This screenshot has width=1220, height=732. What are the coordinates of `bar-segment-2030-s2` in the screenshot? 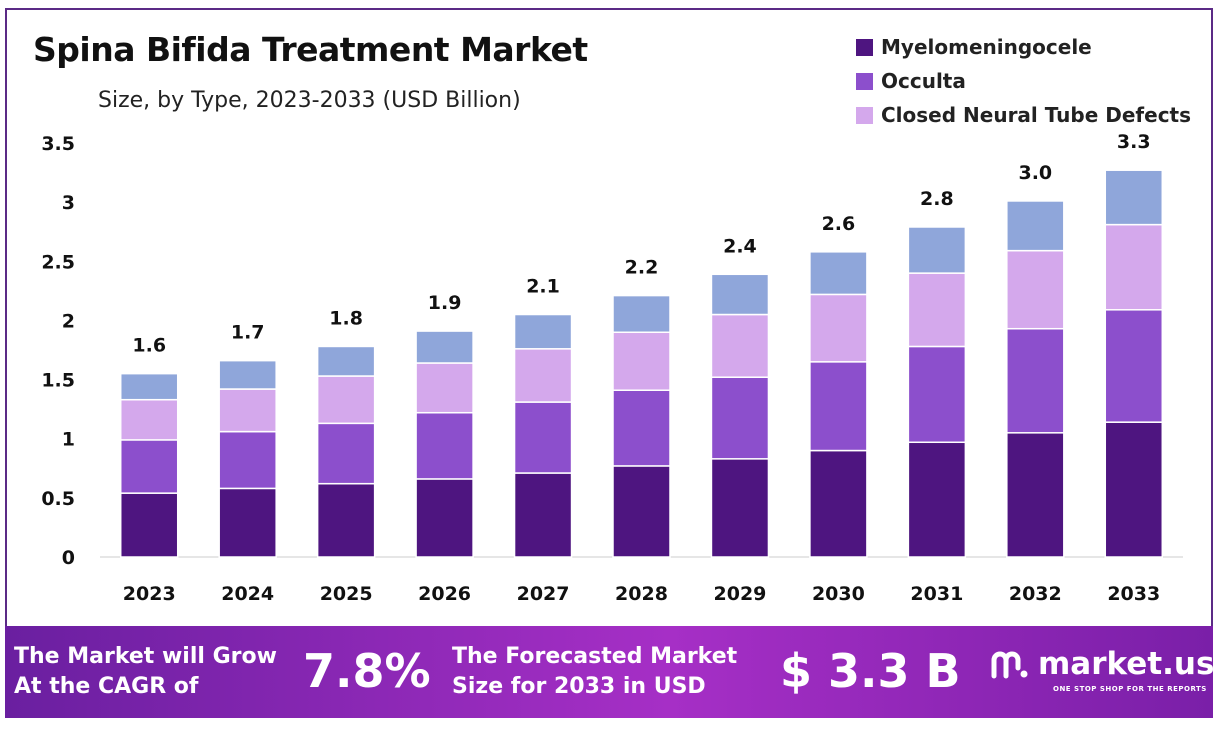 It's located at (838, 328).